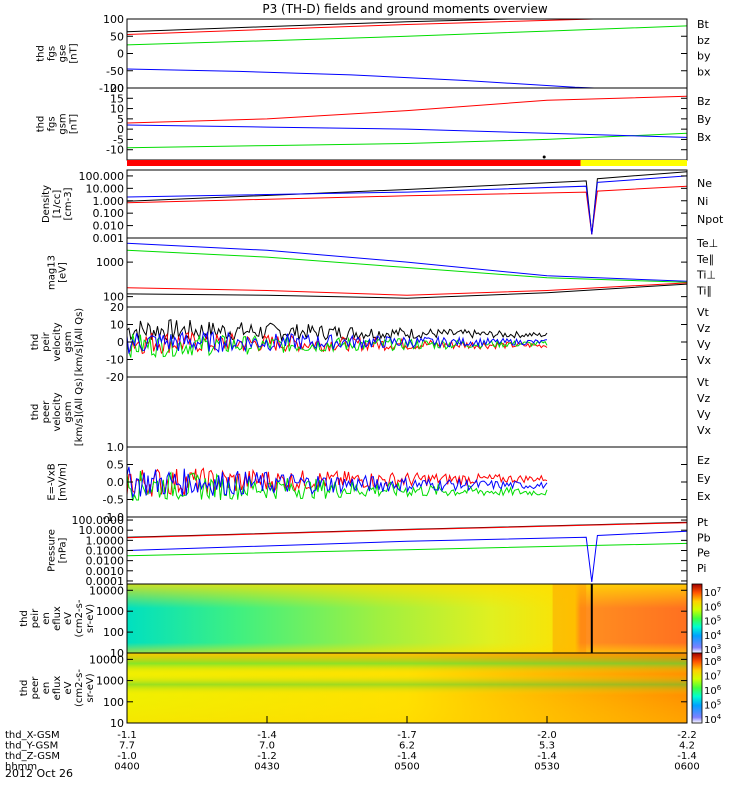  Describe the element at coordinates (58, 272) in the screenshot. I see `y-axis-label: mag13[eV]` at that location.